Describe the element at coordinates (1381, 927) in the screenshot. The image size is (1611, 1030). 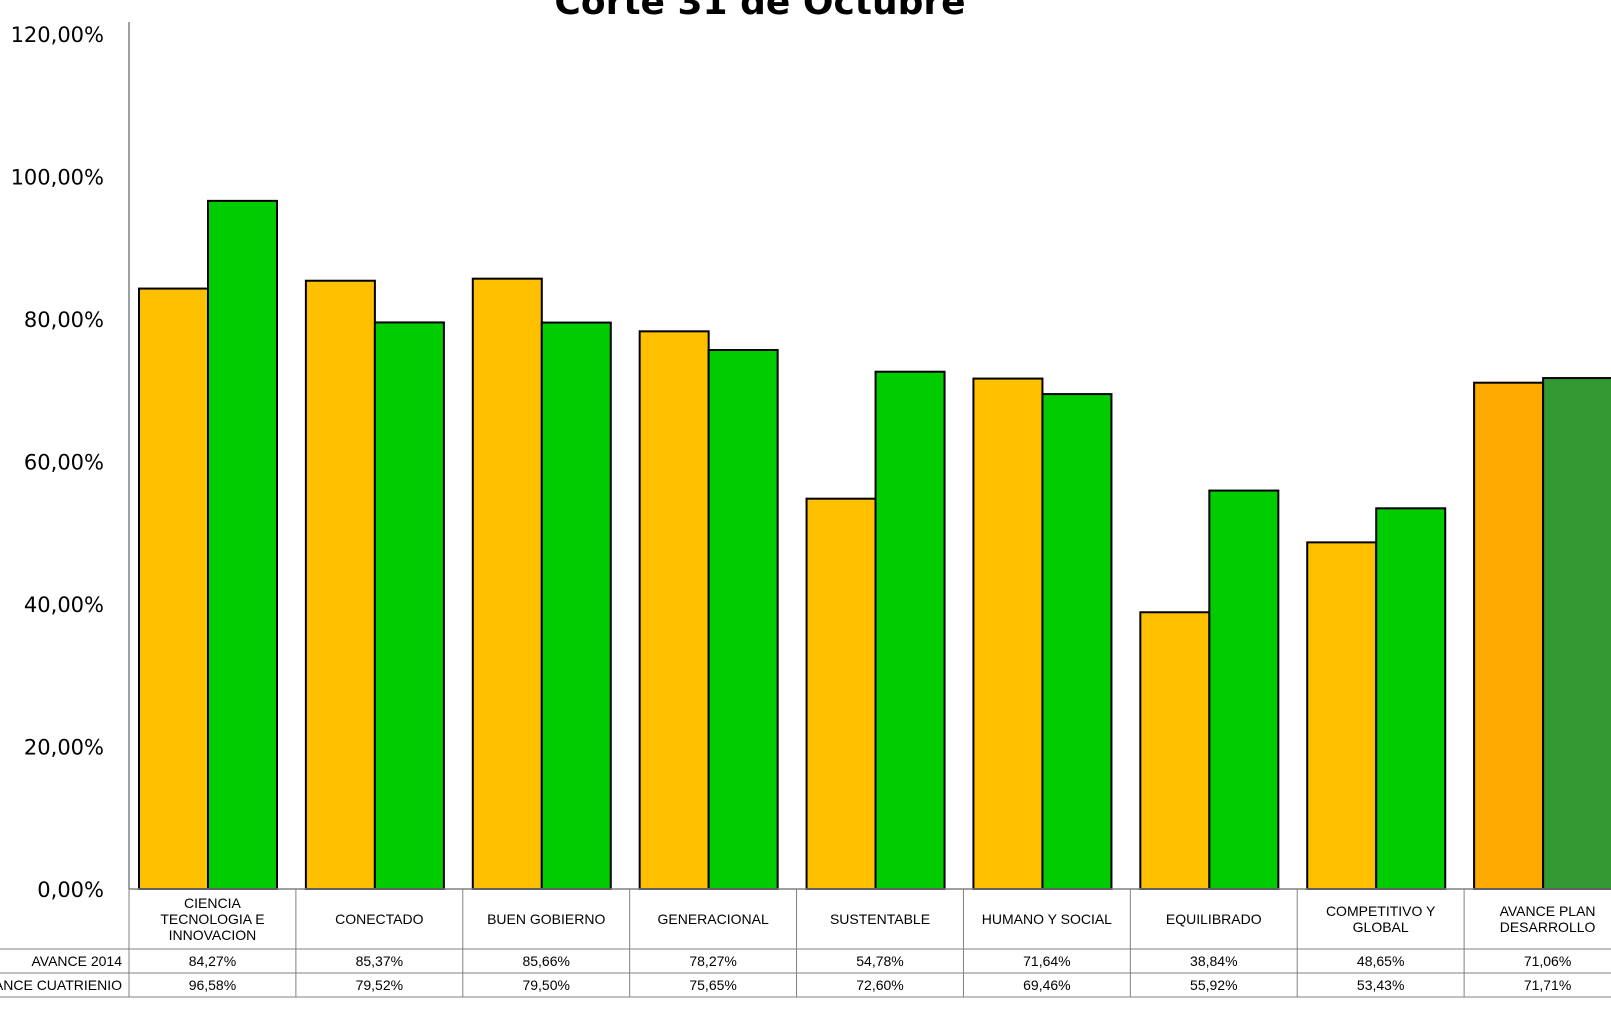
I see `x-tick-label: GLOBAL` at that location.